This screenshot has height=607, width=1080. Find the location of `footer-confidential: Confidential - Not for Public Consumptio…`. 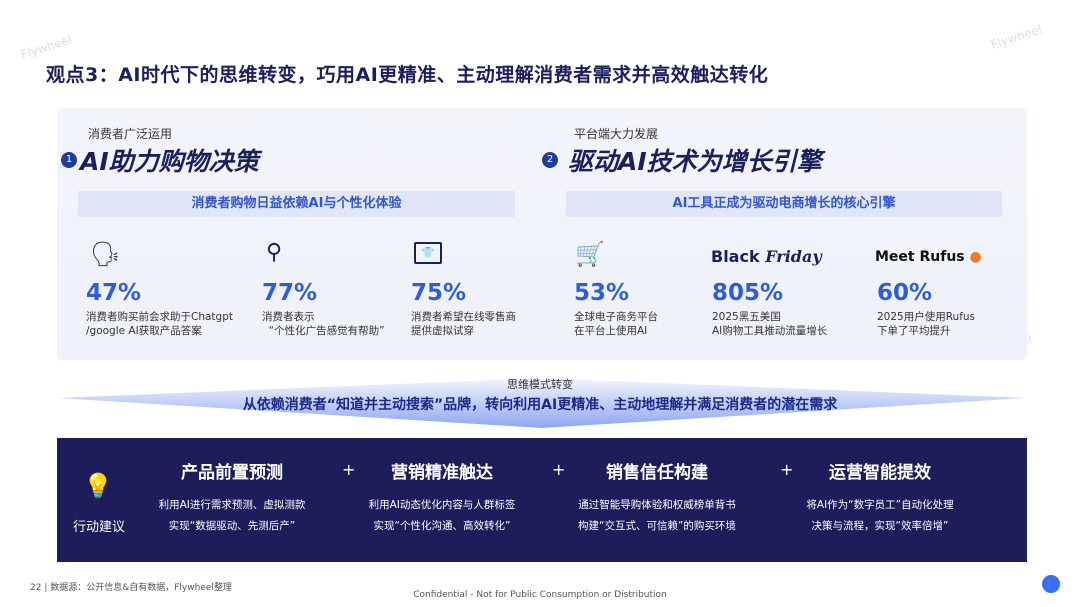

footer-confidential: Confidential - Not for Public Consumptio… is located at coordinates (540, 595).